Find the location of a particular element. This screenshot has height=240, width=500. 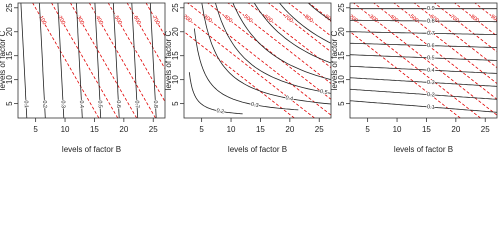

red-level-label: 300 is located at coordinates (373, 19).